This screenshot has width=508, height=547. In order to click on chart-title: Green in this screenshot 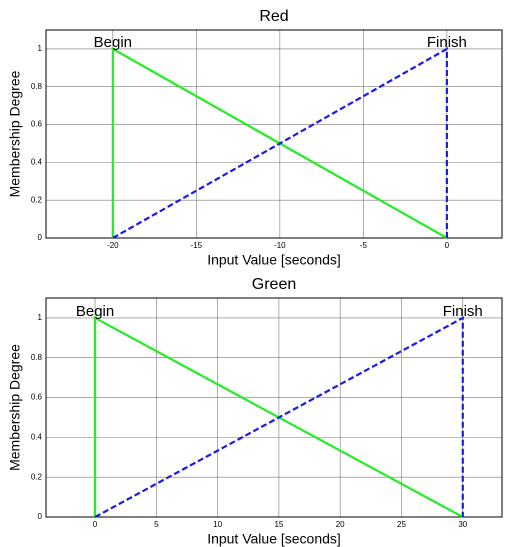, I will do `click(274, 284)`.